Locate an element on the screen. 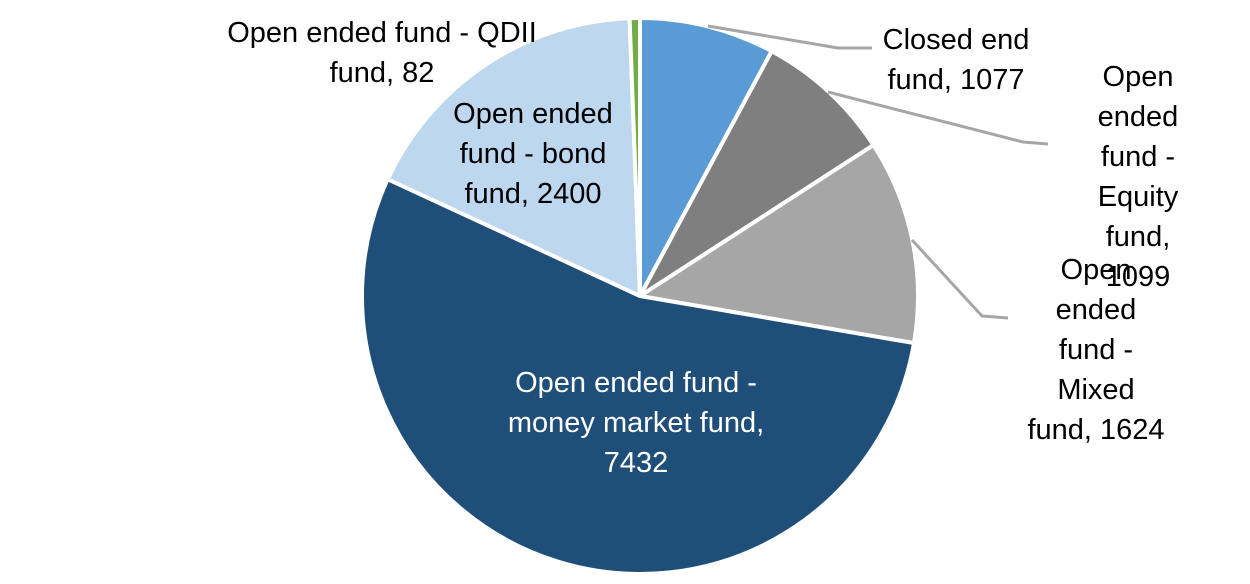 The image size is (1250, 584). pie-slice-open-ended-fund-bond-fund is located at coordinates (513, 157).